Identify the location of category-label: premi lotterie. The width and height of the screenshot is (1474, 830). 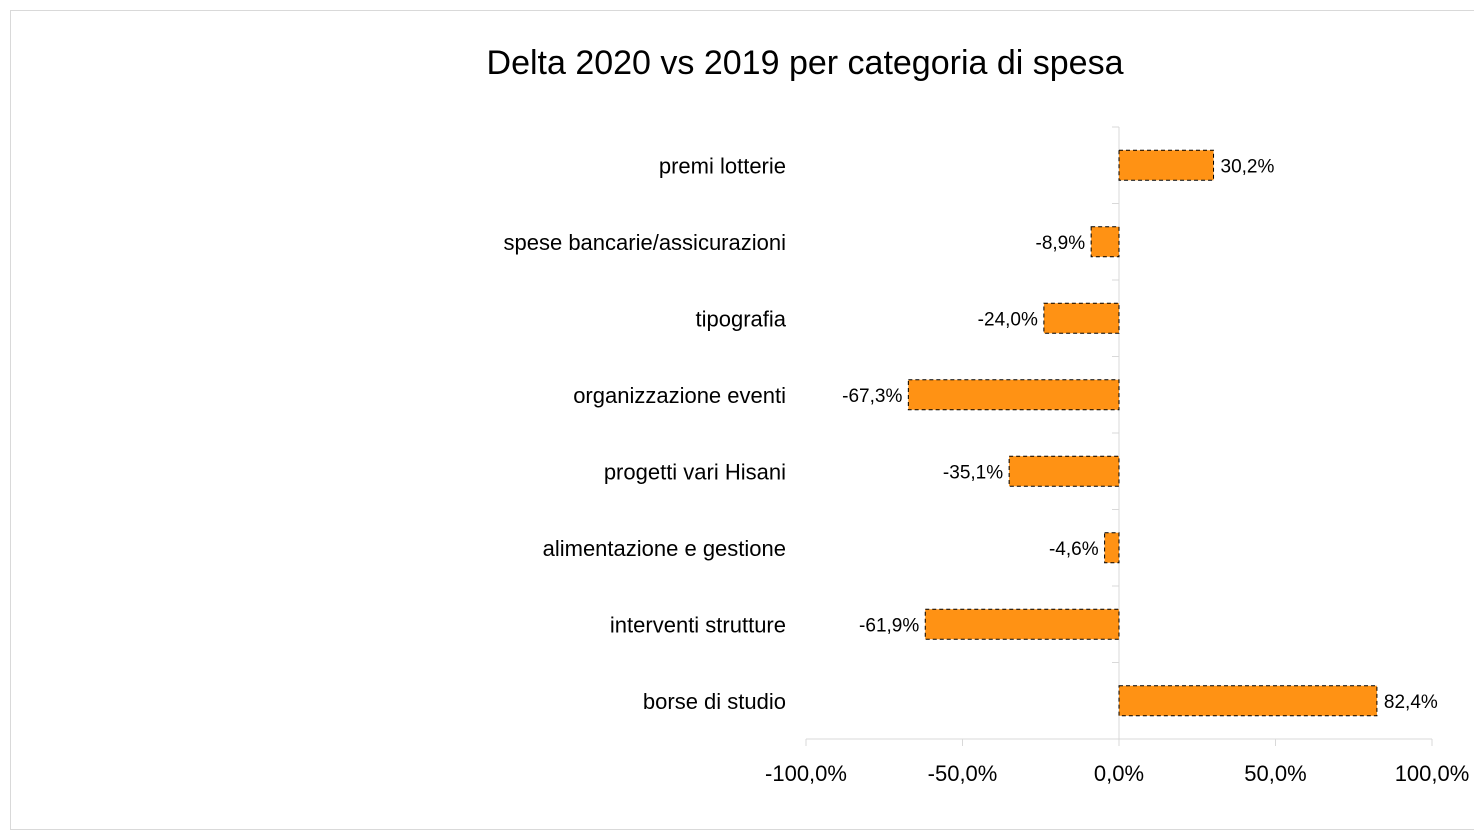
(722, 165).